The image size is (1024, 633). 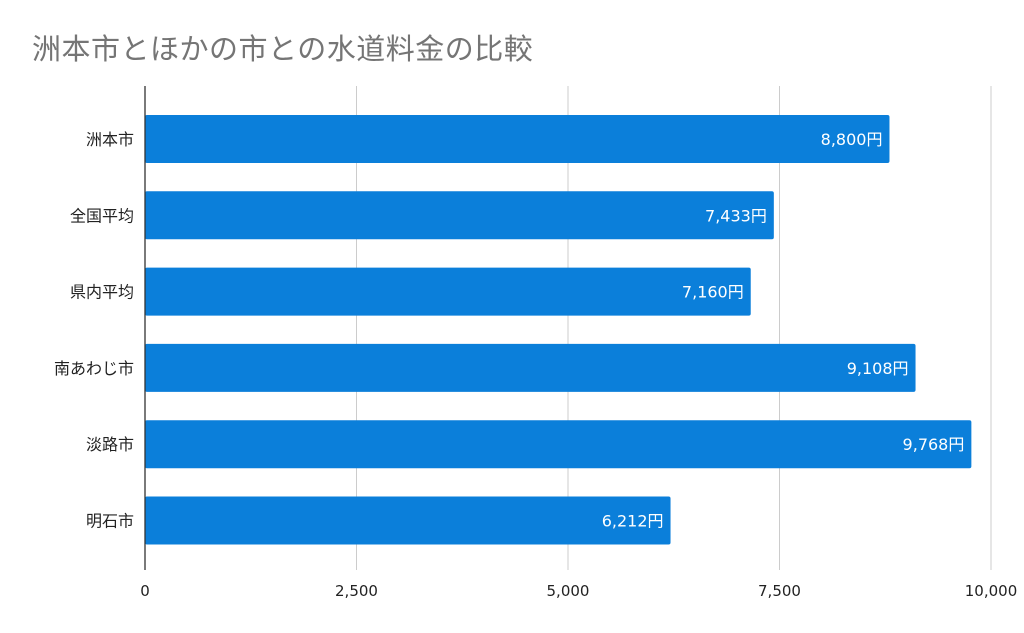 What do you see at coordinates (878, 368) in the screenshot?
I see `bar-data-label: 9,108円` at bounding box center [878, 368].